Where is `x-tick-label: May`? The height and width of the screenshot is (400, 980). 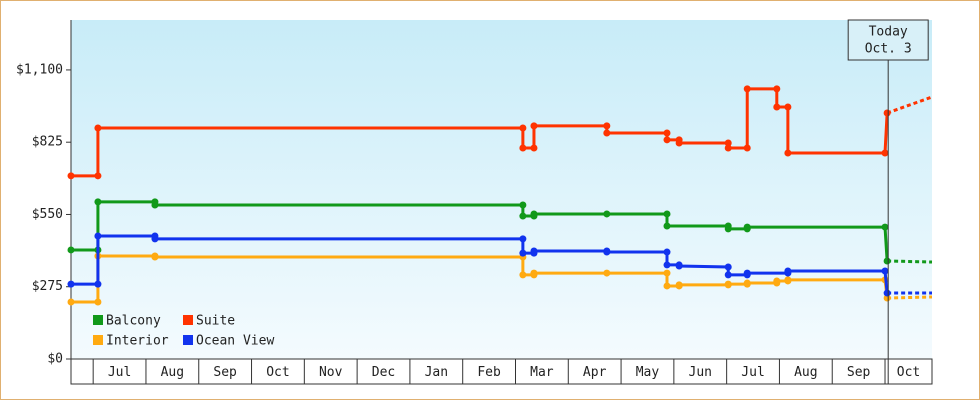 x-tick-label: May is located at coordinates (648, 372).